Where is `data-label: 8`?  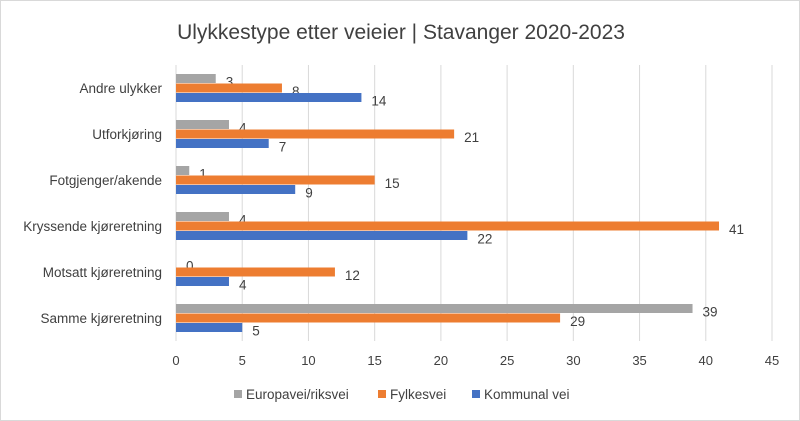
data-label: 8 is located at coordinates (296, 91).